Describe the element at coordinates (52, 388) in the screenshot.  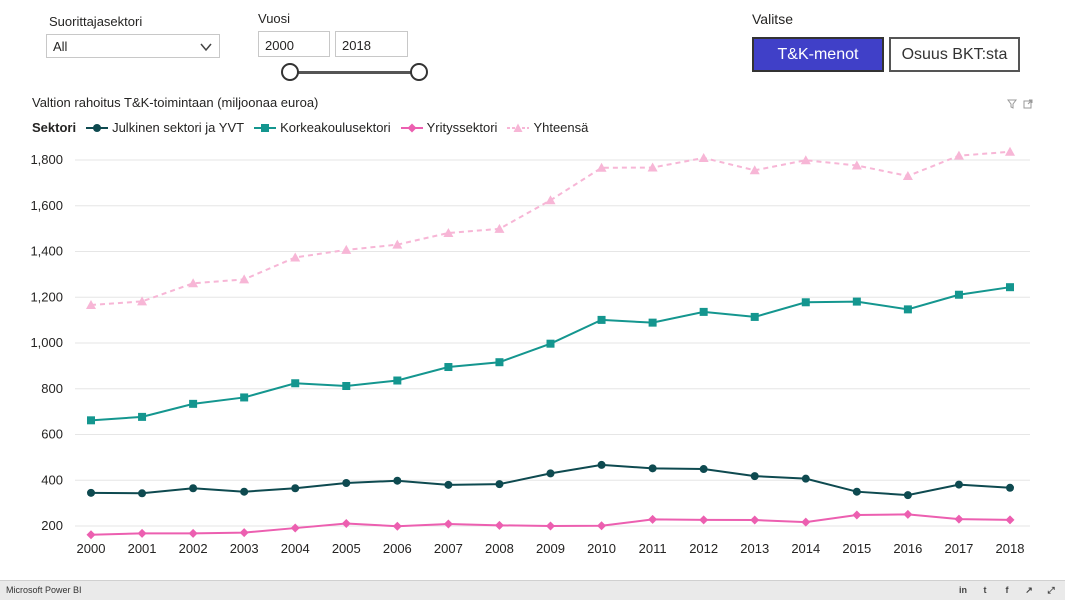
I see `y-tick-label: 800` at that location.